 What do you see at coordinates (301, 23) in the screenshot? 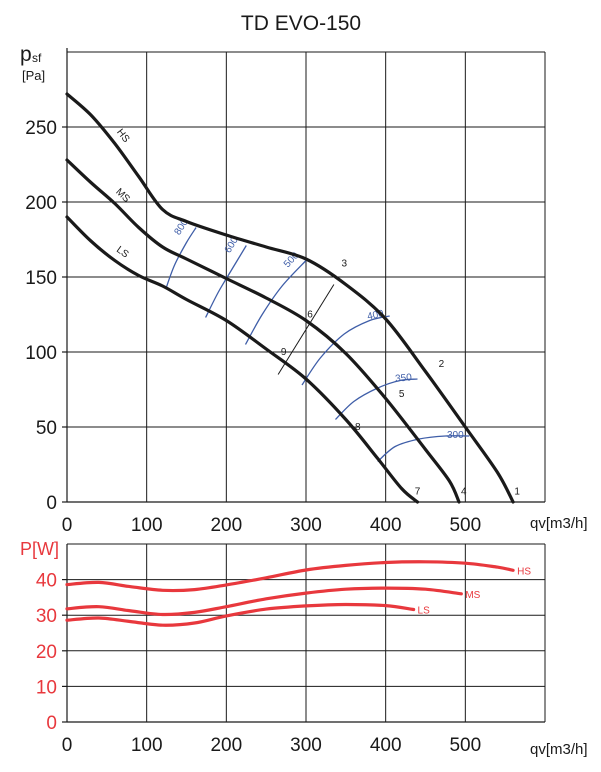
I see `chart-title: TD EVO-150` at bounding box center [301, 23].